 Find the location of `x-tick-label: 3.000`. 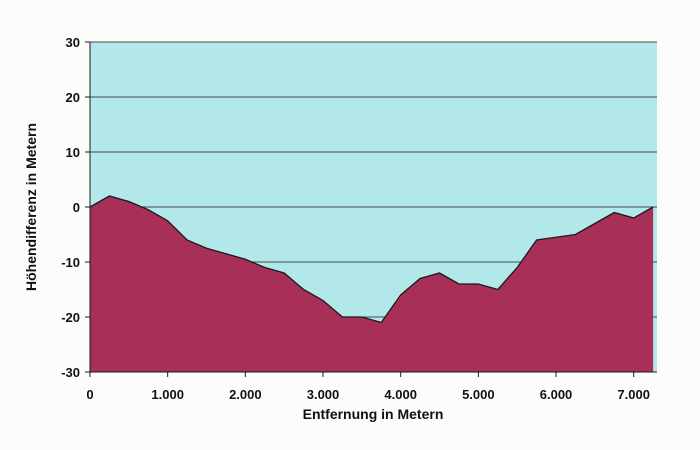

x-tick-label: 3.000 is located at coordinates (323, 394).